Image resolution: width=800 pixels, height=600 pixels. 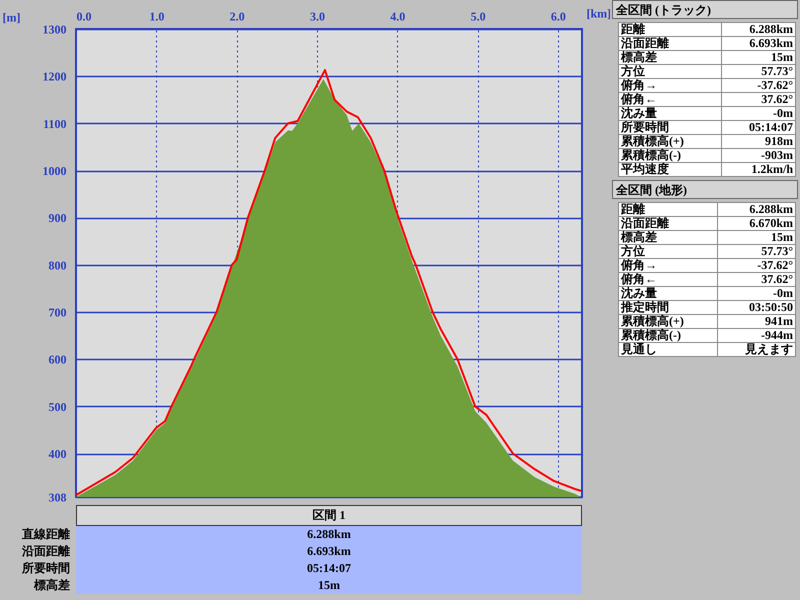 What do you see at coordinates (757, 349) in the screenshot?
I see `text: 見えます` at bounding box center [757, 349].